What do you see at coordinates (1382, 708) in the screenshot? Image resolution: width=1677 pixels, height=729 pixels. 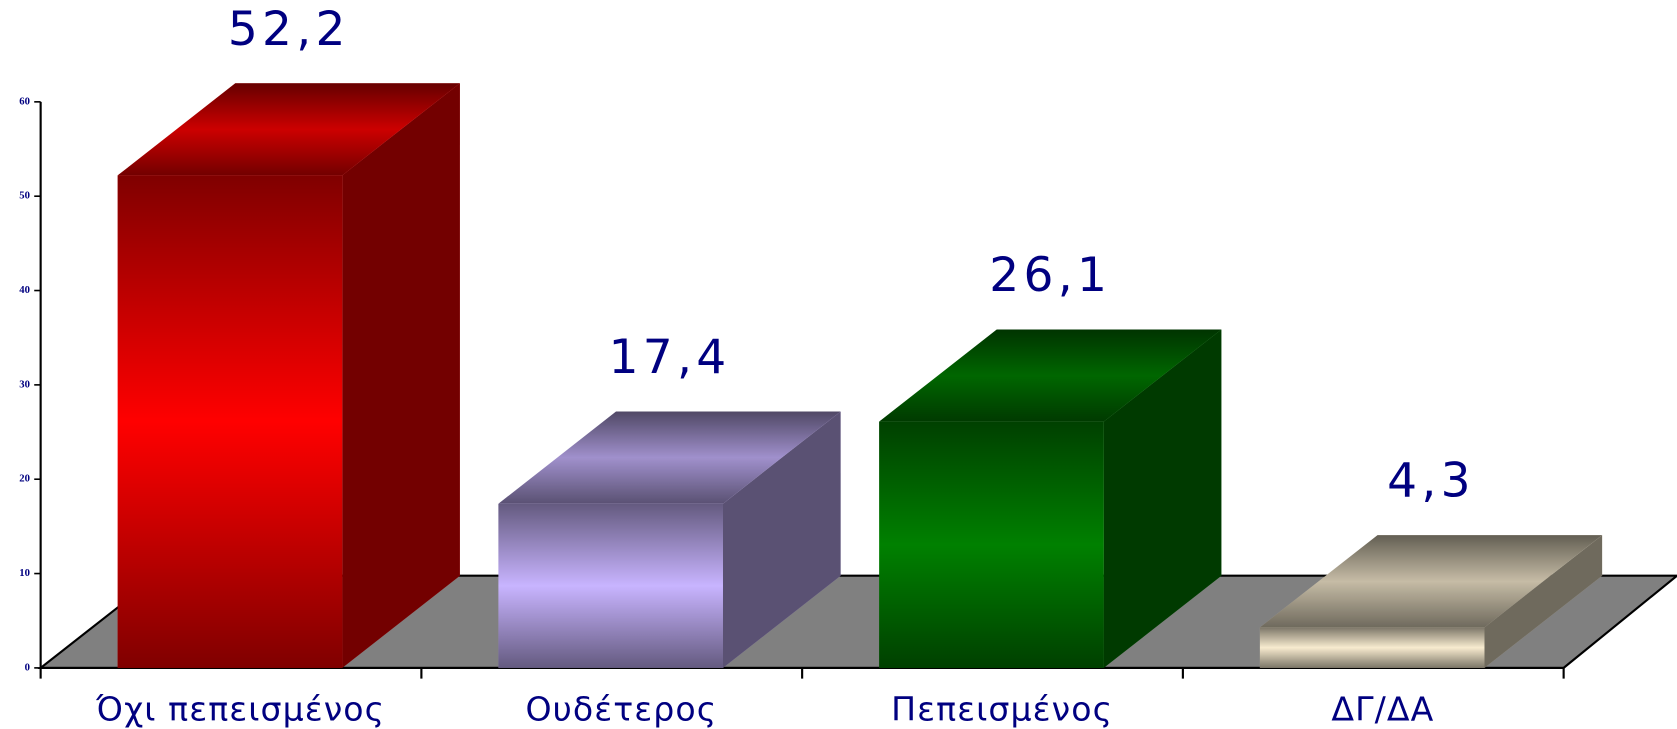 I see `x-tick-label: ΔΓ/ΔΑ` at bounding box center [1382, 708].